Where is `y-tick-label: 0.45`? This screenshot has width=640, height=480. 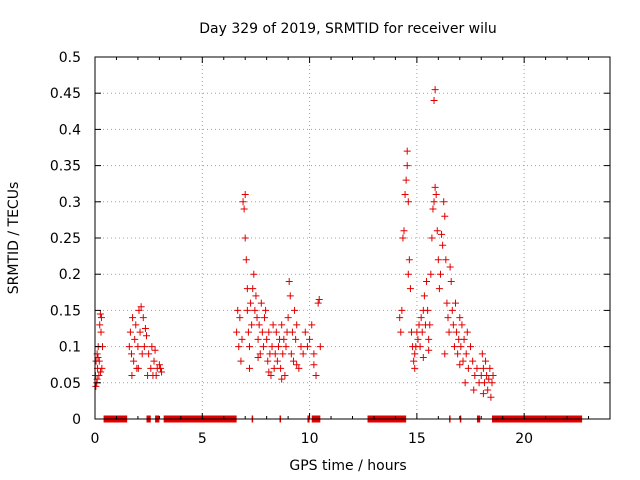
y-tick-label: 0.45 is located at coordinates (65, 94).